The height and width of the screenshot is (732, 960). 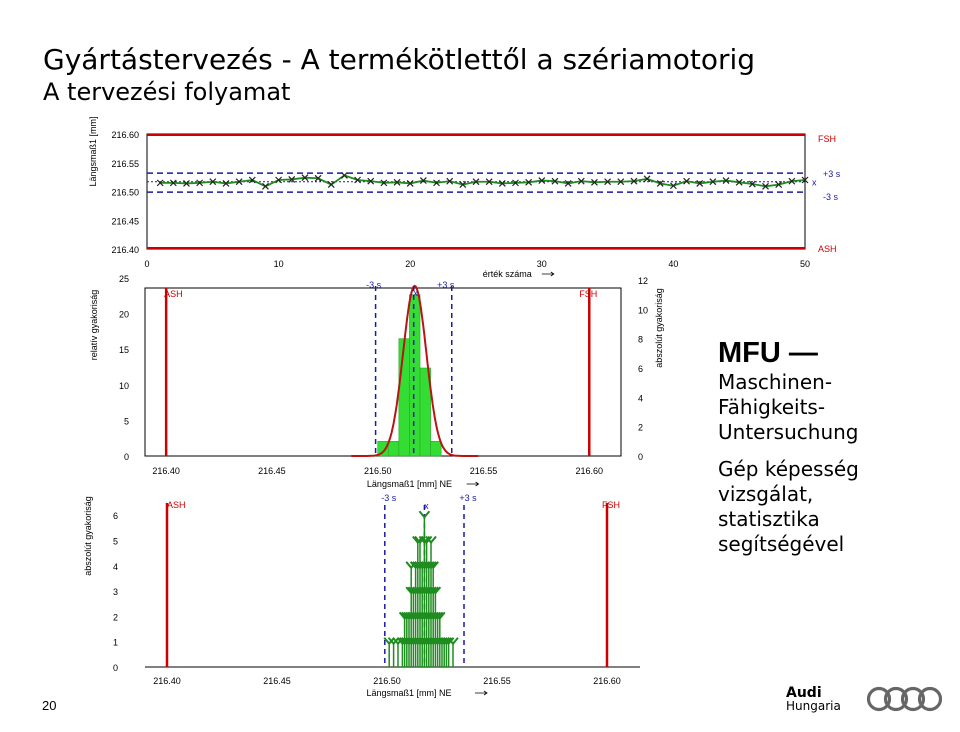 I want to click on page-subtitle: A tervezési folyamat, so click(x=167, y=92).